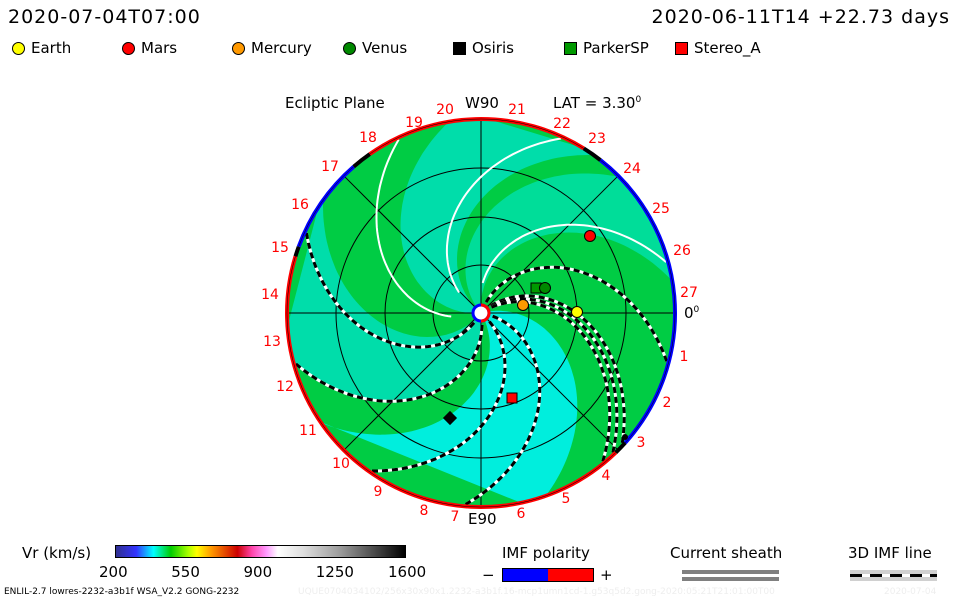 This screenshot has height=600, width=960. Describe the element at coordinates (335, 103) in the screenshot. I see `plot-title: Ecliptic Plane` at that location.